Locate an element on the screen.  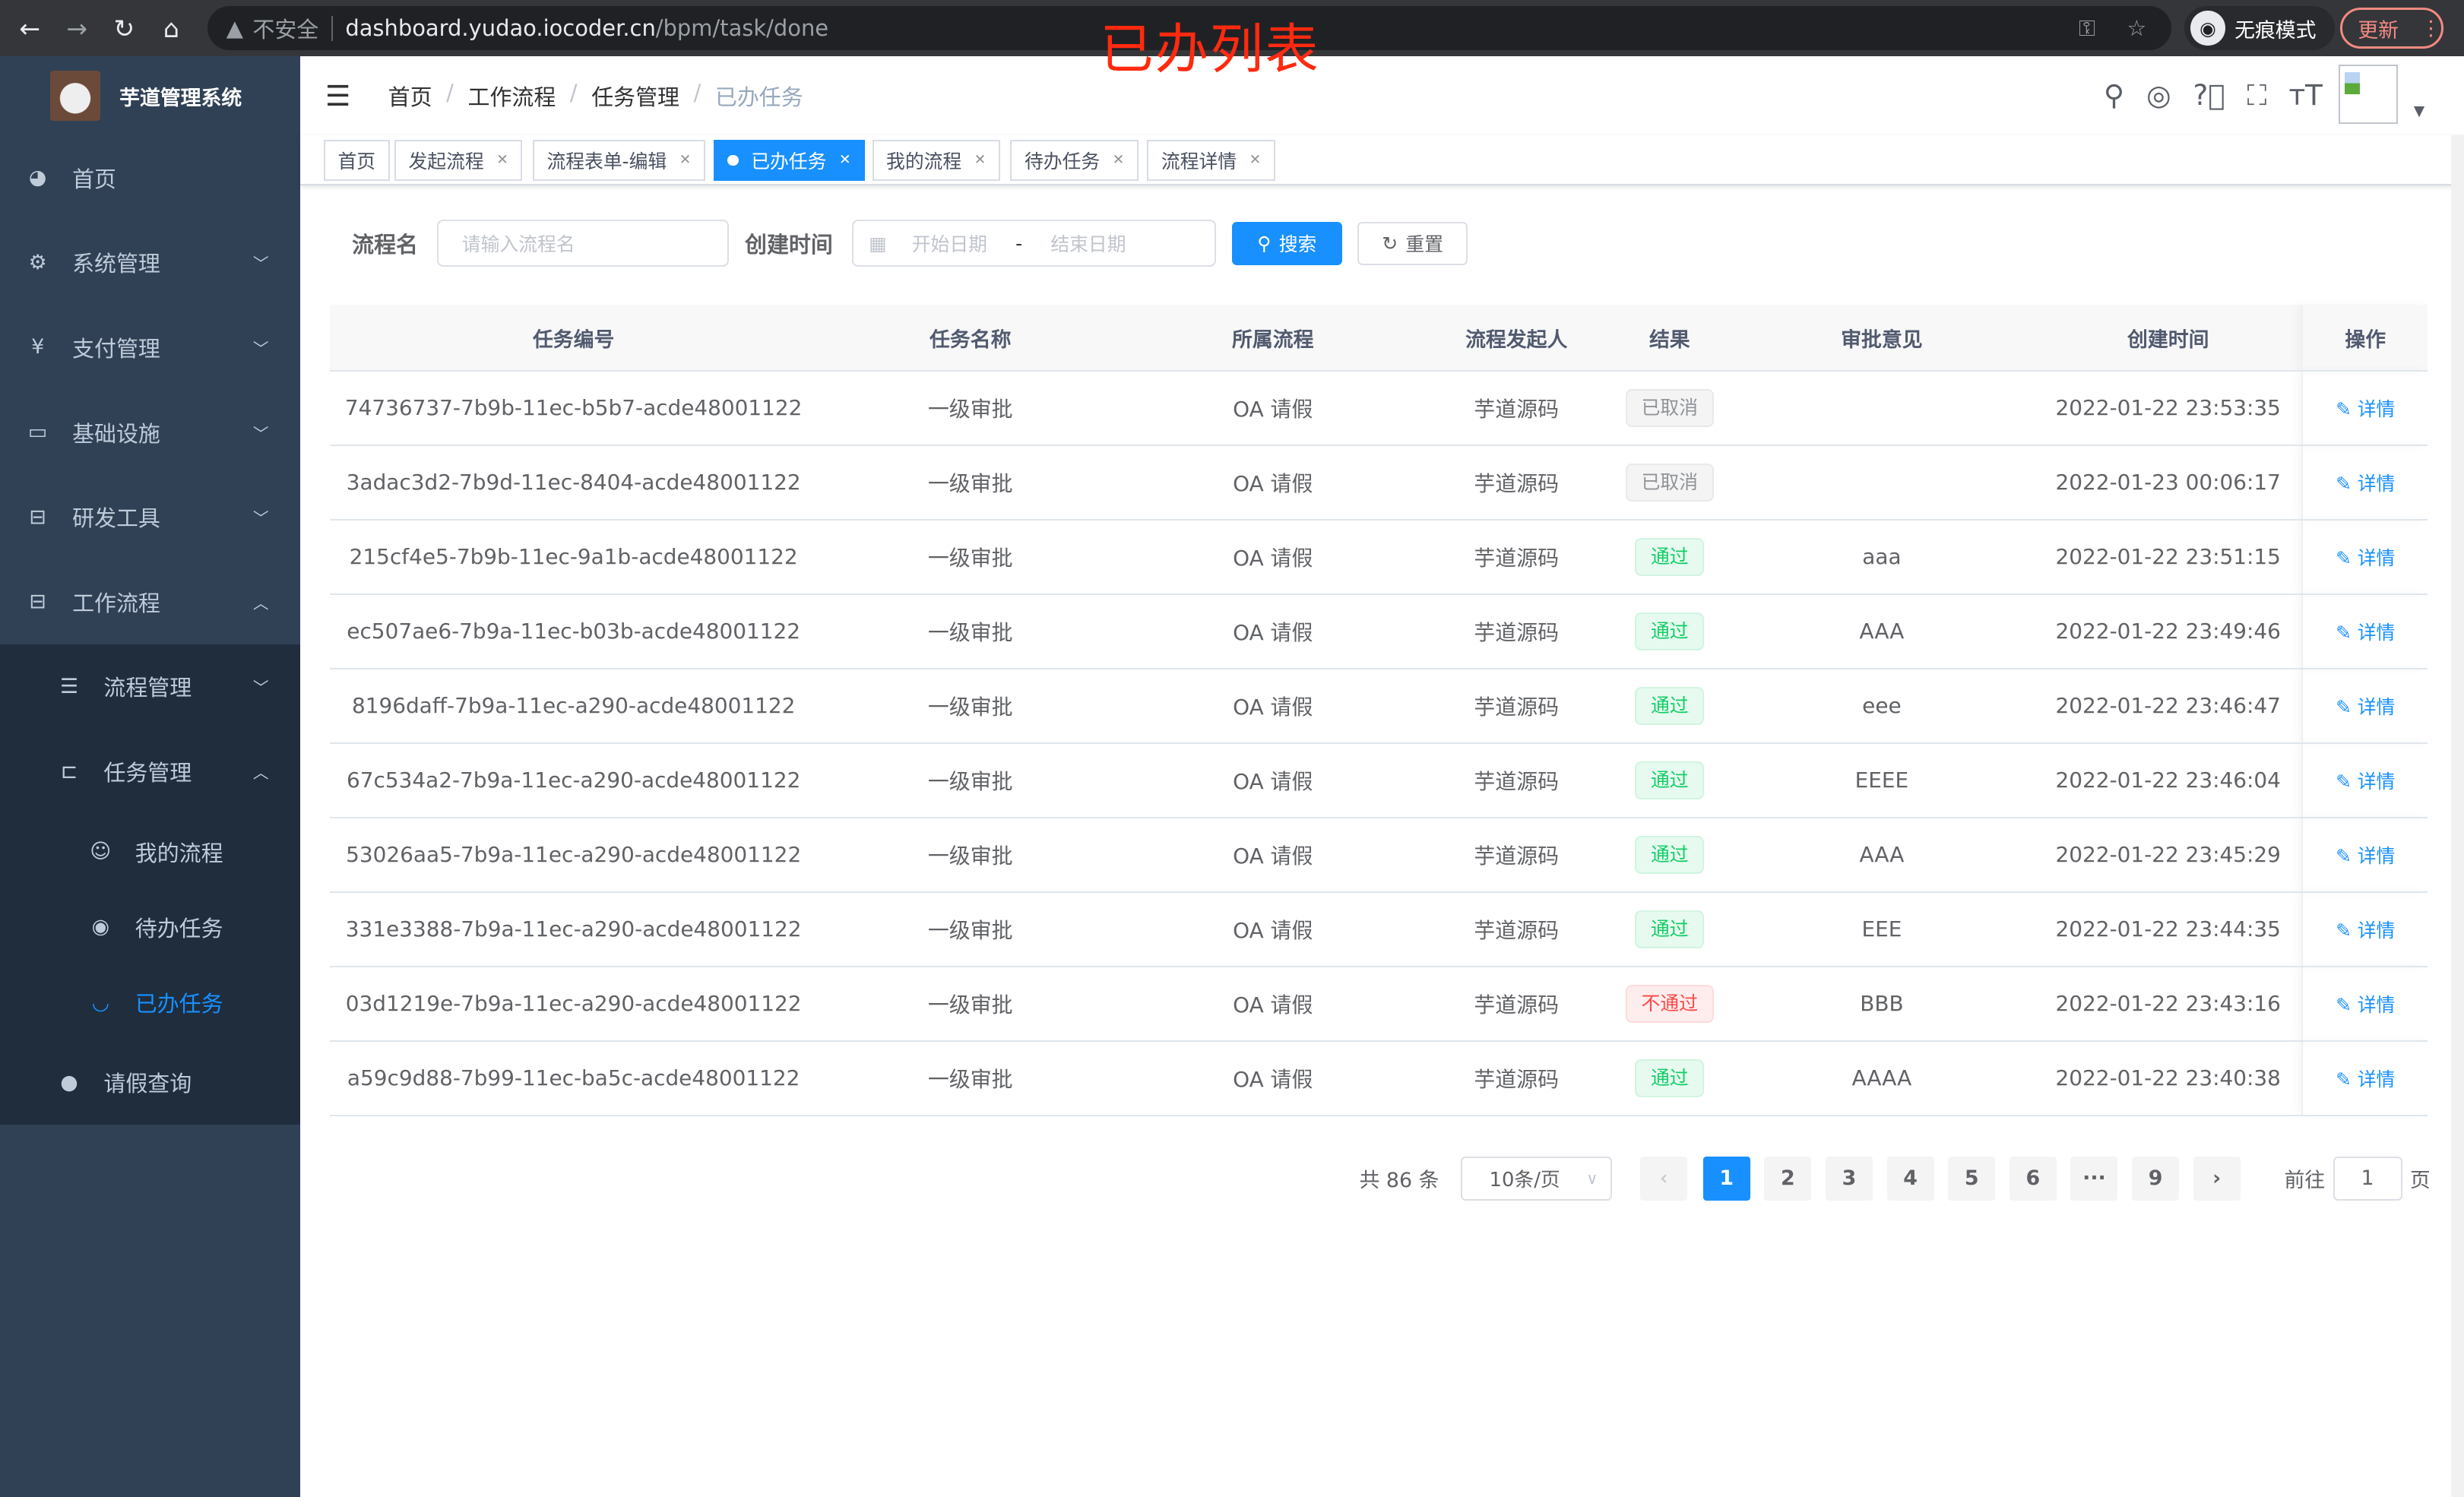
list-icon: ☰ is located at coordinates (68, 686).